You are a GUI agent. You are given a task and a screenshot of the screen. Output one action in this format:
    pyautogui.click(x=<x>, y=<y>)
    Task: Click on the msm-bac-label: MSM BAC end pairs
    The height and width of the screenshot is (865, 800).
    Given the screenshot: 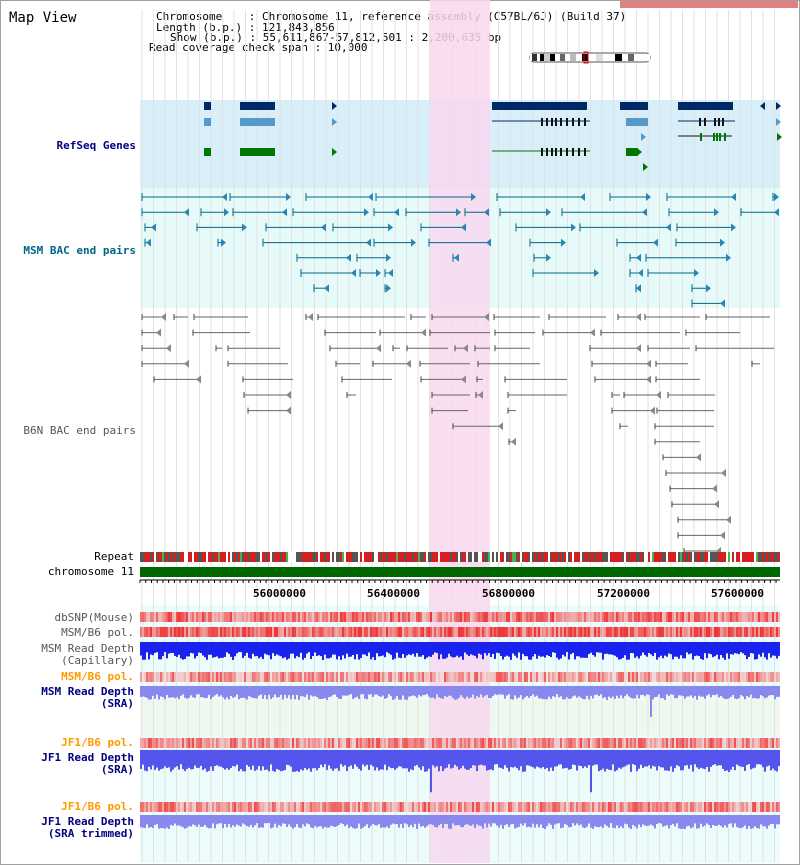 What is the action you would take?
    pyautogui.click(x=79, y=250)
    